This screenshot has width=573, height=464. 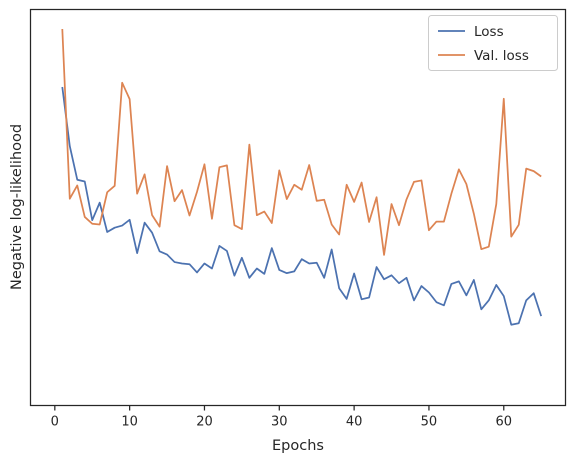 What do you see at coordinates (354, 422) in the screenshot?
I see `x-tick-label: 40` at bounding box center [354, 422].